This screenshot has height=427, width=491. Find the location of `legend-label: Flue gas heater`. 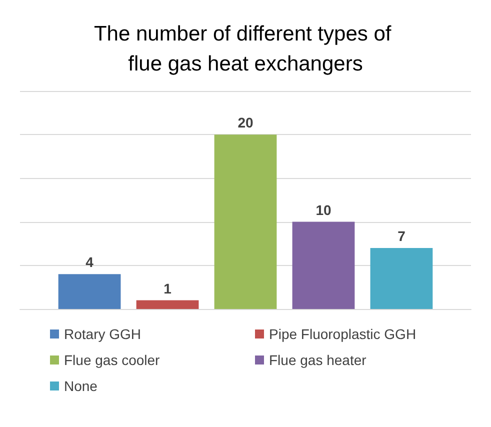

legend-label: Flue gas heater is located at coordinates (318, 360).